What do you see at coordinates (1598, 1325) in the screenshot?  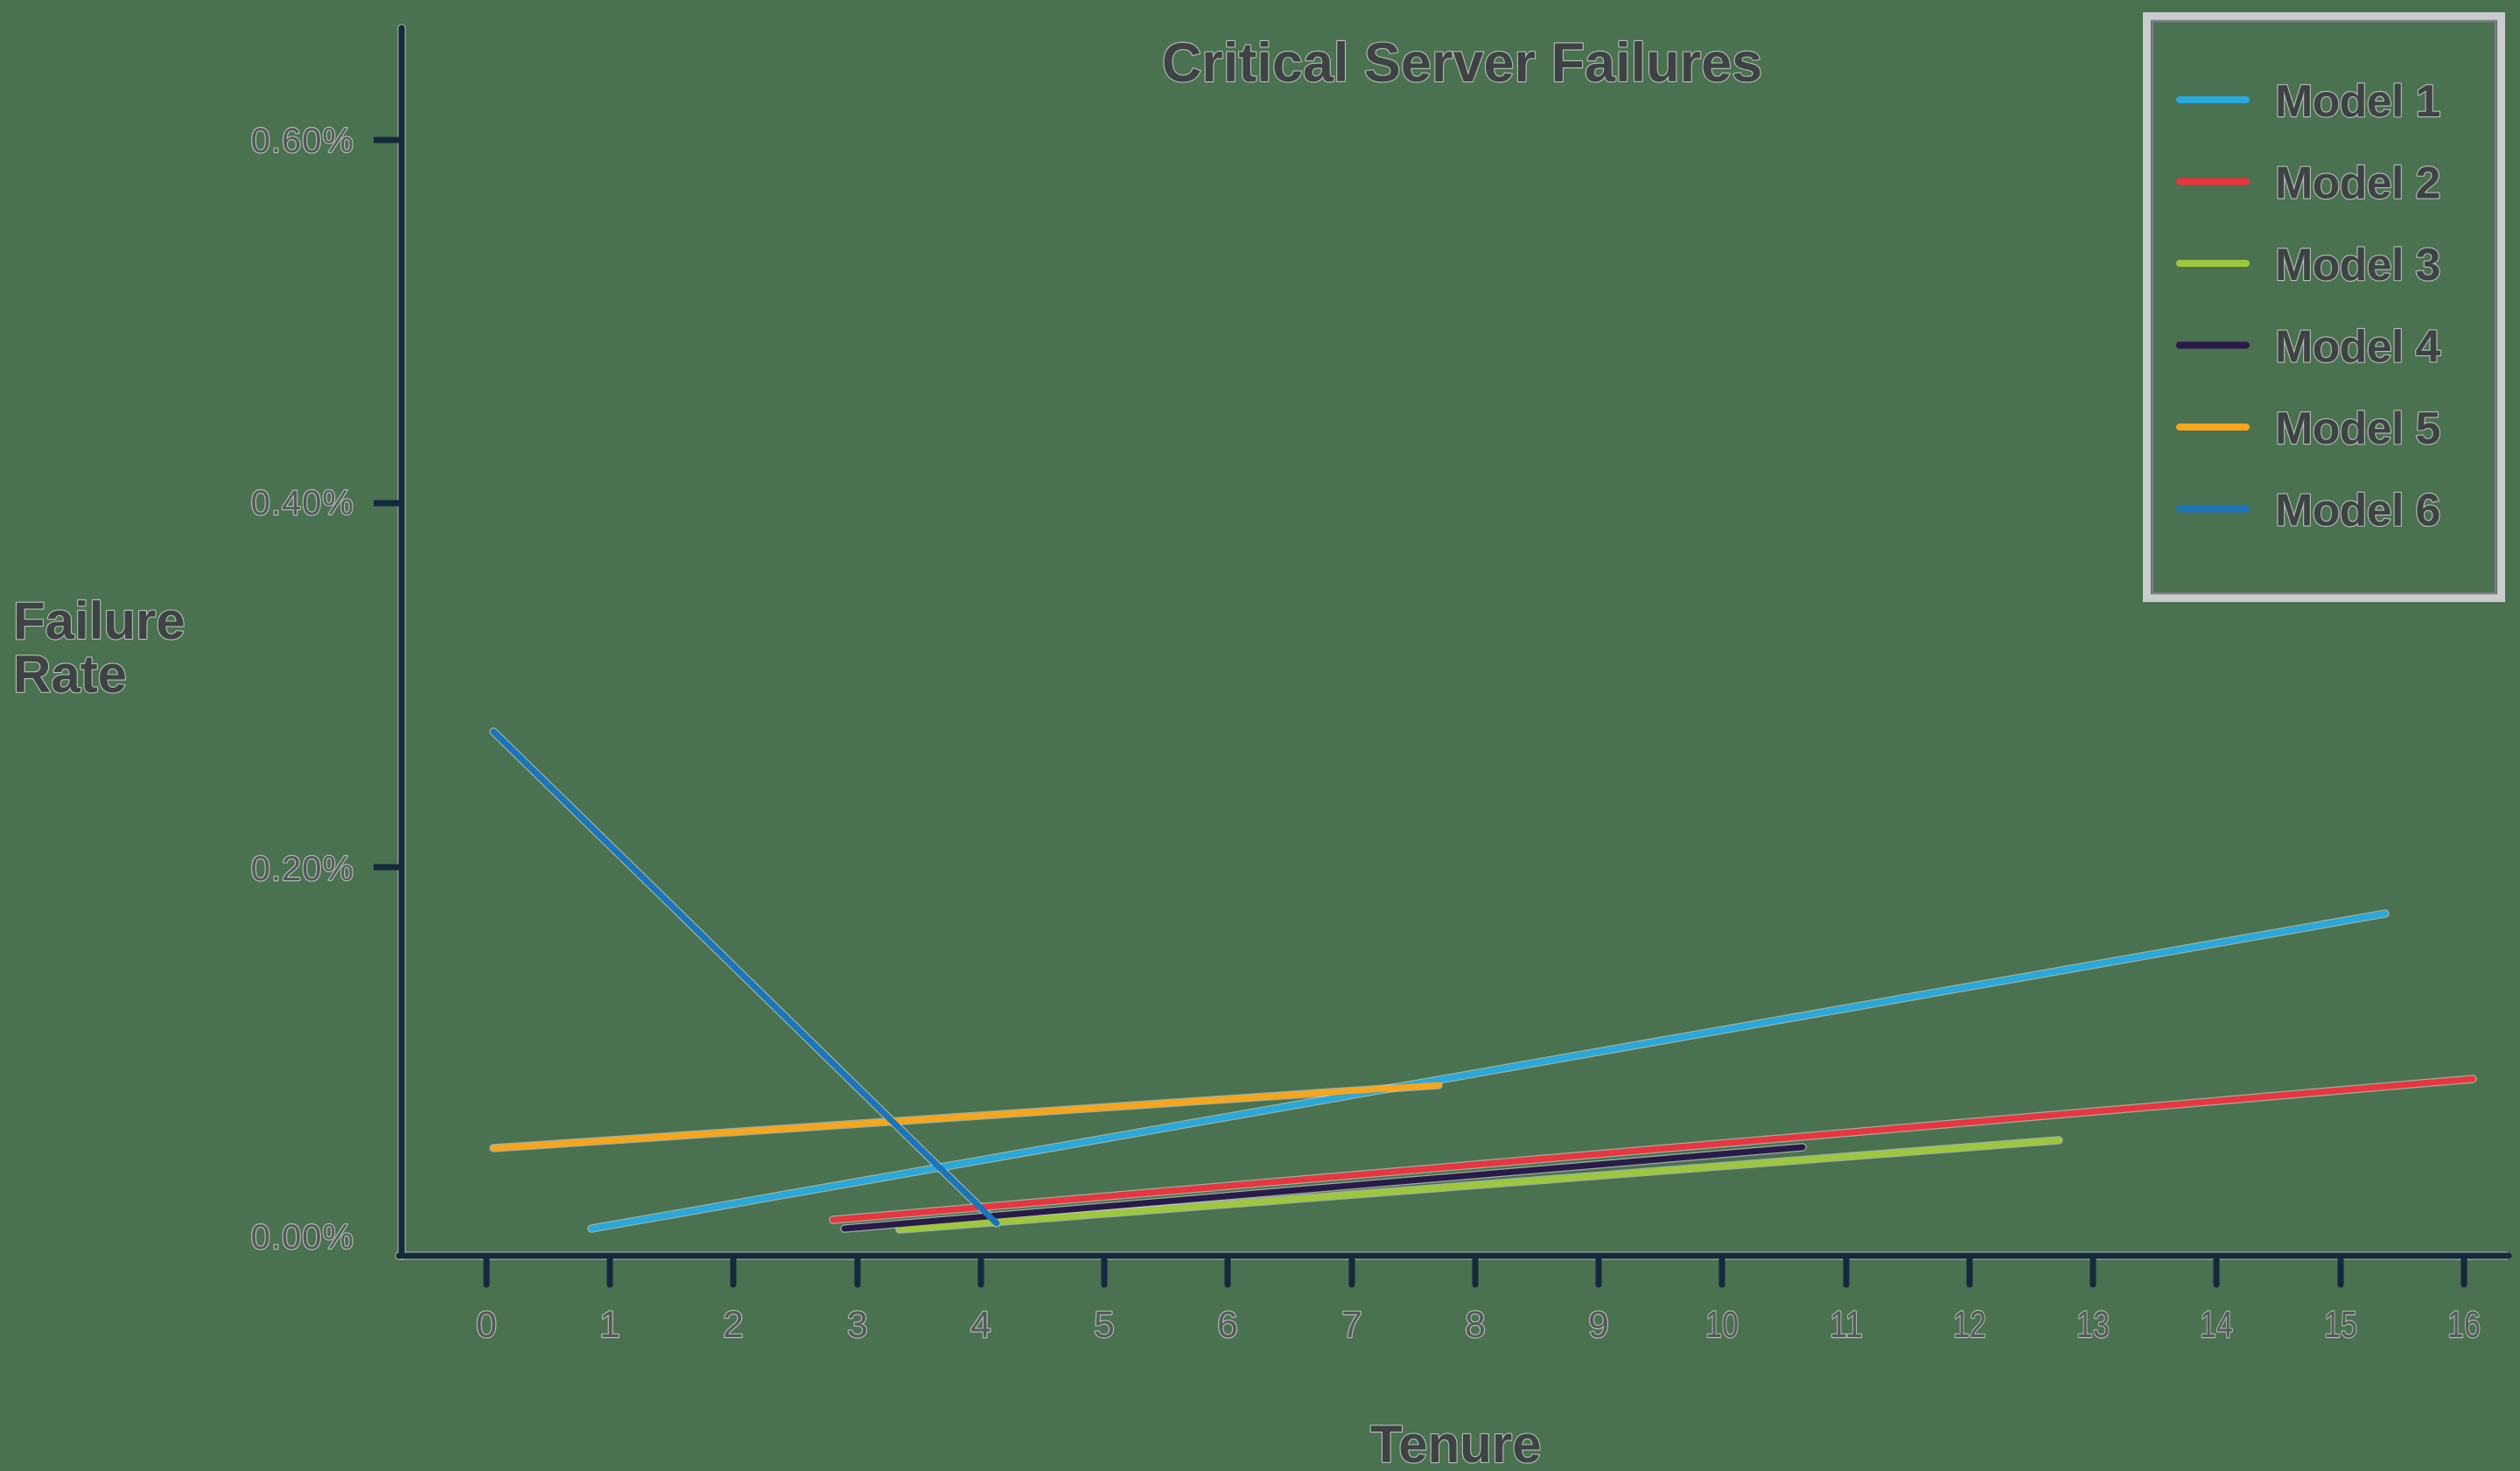 I see `svg-text: 9` at bounding box center [1598, 1325].